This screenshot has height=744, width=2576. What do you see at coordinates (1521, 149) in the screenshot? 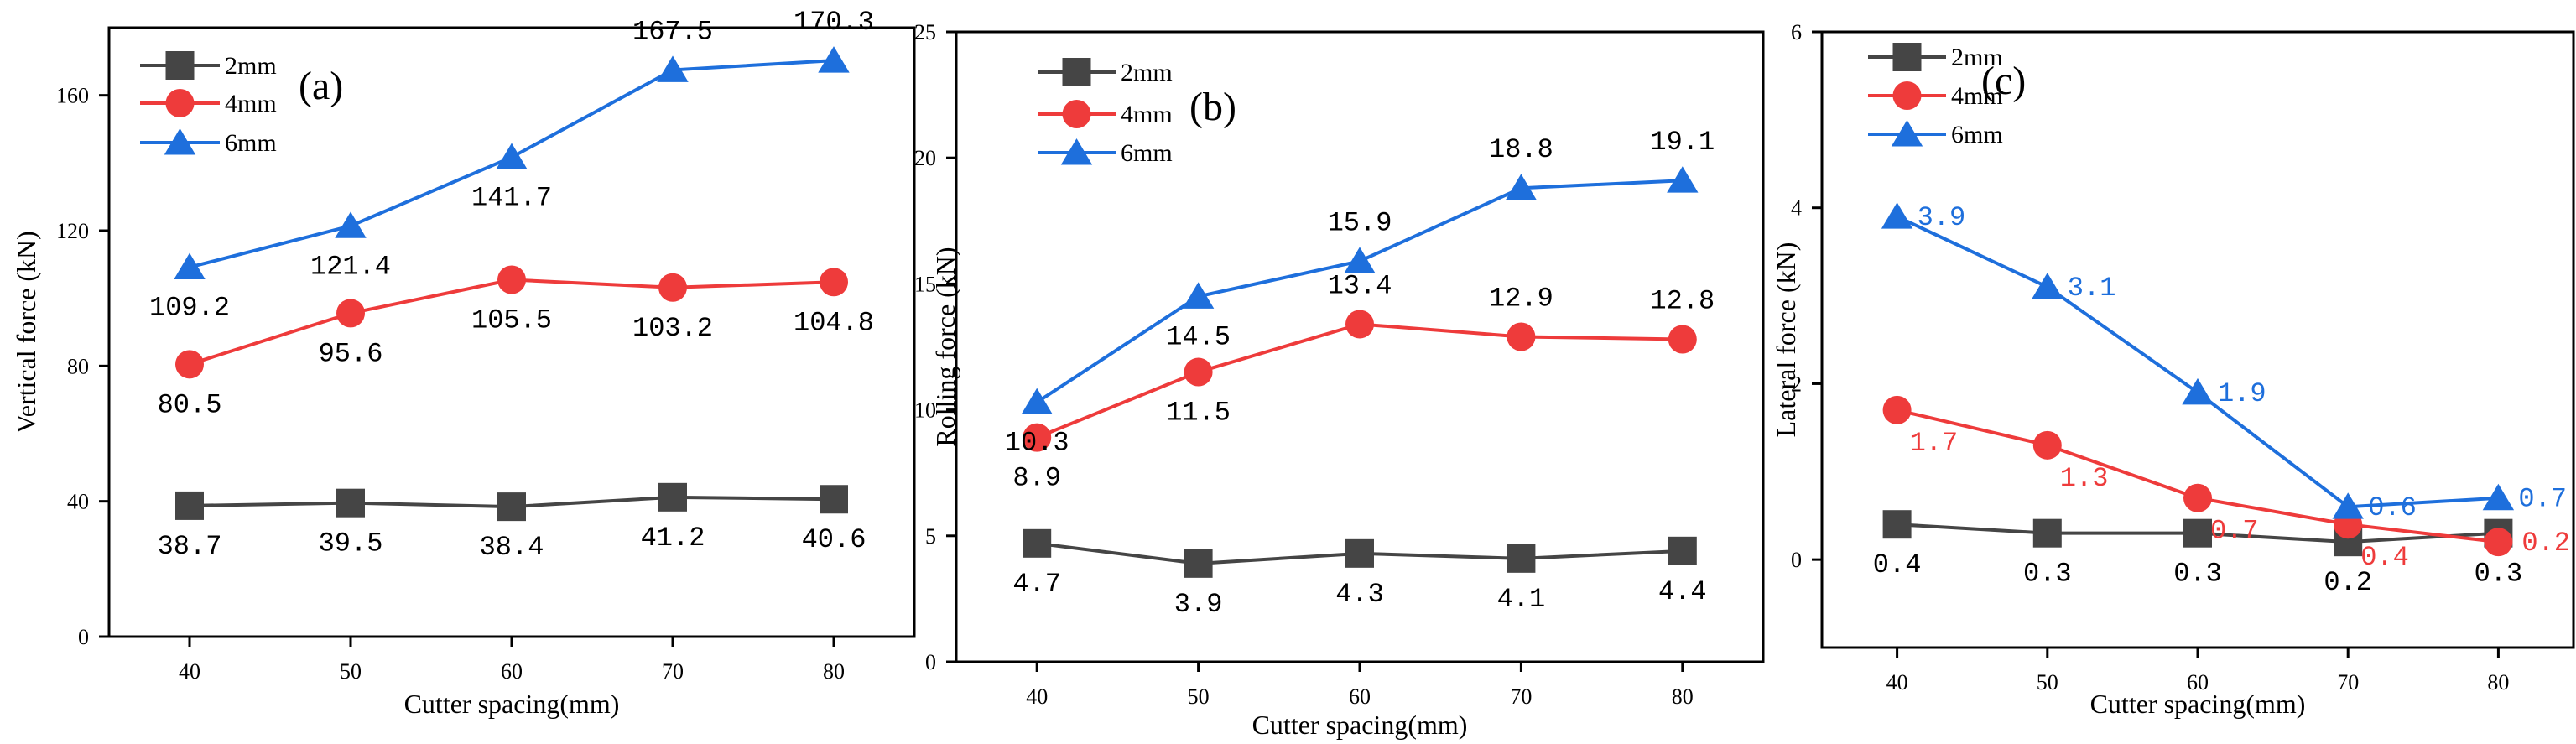
I see `data-label: 18.8` at bounding box center [1521, 149].